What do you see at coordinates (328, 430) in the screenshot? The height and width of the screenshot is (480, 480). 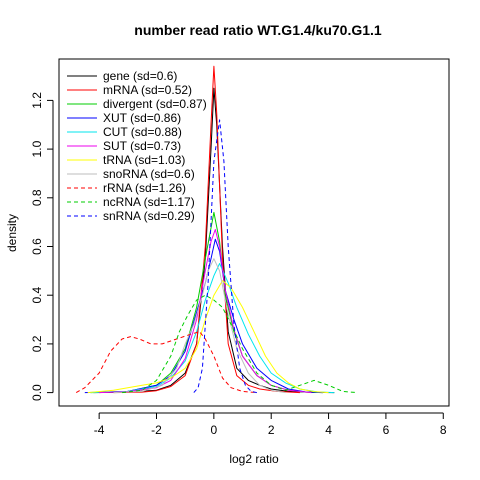 I see `x-tick-label: 4` at bounding box center [328, 430].